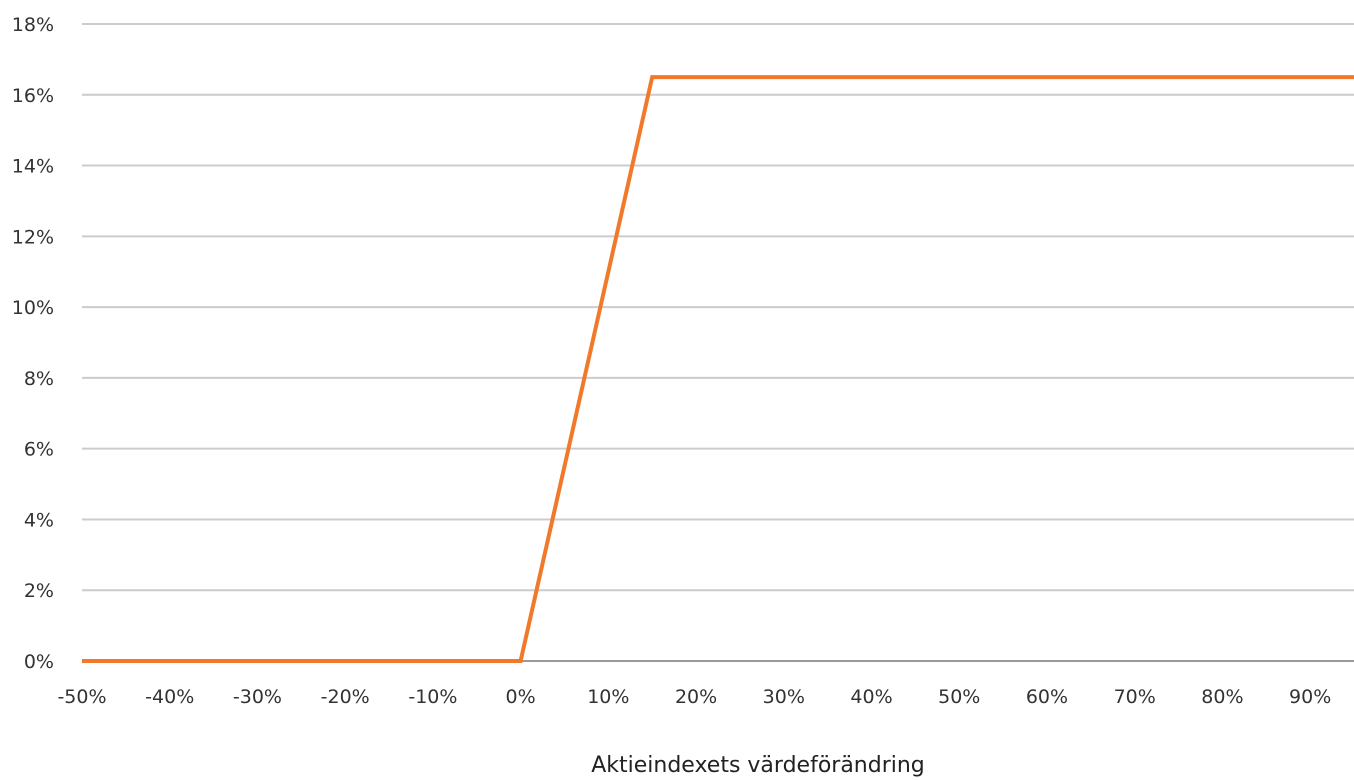 This screenshot has height=781, width=1354. I want to click on x-tick-label: 70%, so click(1135, 697).